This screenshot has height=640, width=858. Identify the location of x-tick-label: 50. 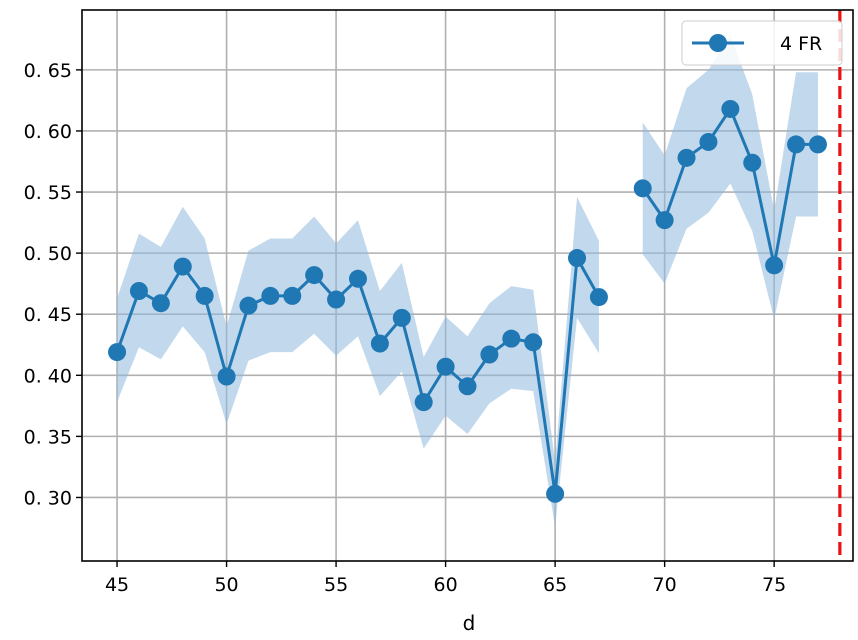
(226, 585).